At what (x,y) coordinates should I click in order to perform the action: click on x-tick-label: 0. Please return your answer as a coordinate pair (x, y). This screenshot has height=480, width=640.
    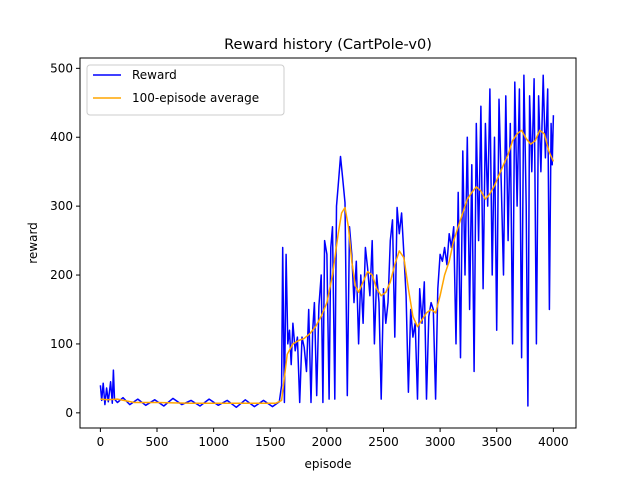
    Looking at the image, I should click on (101, 442).